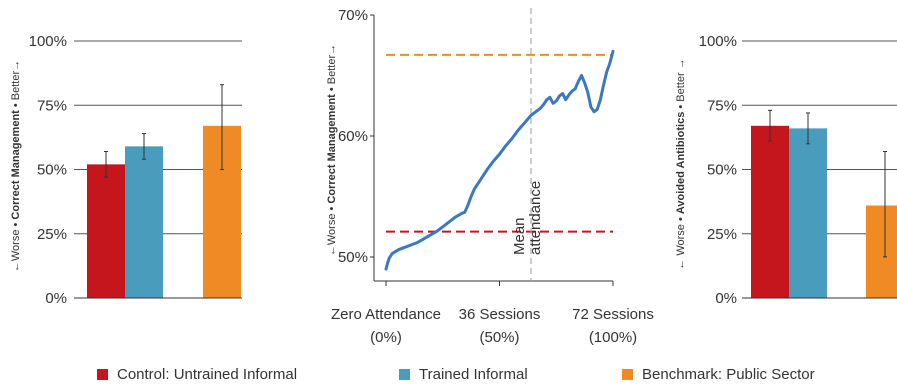 The height and width of the screenshot is (389, 897). Describe the element at coordinates (728, 374) in the screenshot. I see `legend-label-benchmark: Benchmark: Public Sector` at that location.